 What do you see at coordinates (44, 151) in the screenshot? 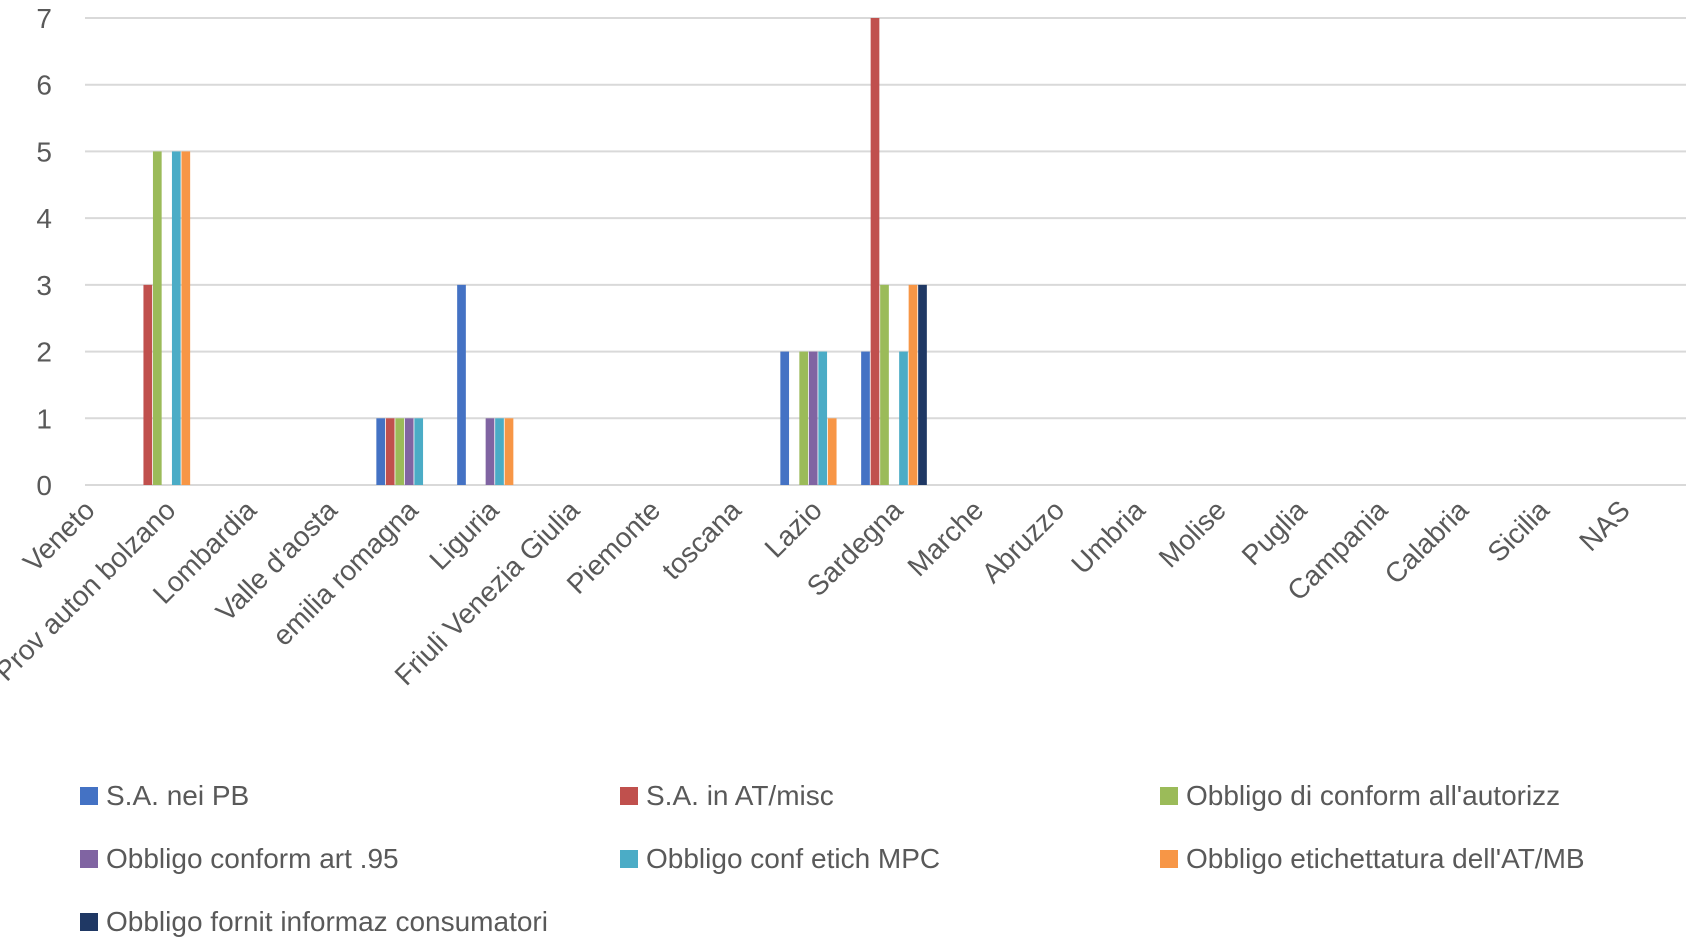
I see `y-tick-label: 5` at bounding box center [44, 151].